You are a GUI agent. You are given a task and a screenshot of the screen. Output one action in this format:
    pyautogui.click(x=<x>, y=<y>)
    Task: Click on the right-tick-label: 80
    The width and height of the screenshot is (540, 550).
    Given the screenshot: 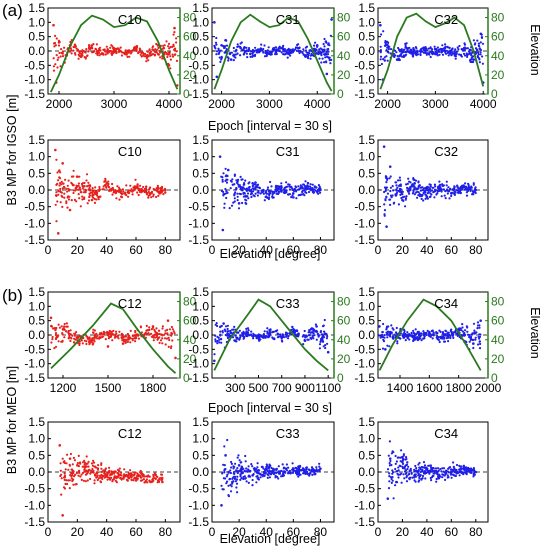 What is the action you would take?
    pyautogui.click(x=344, y=18)
    